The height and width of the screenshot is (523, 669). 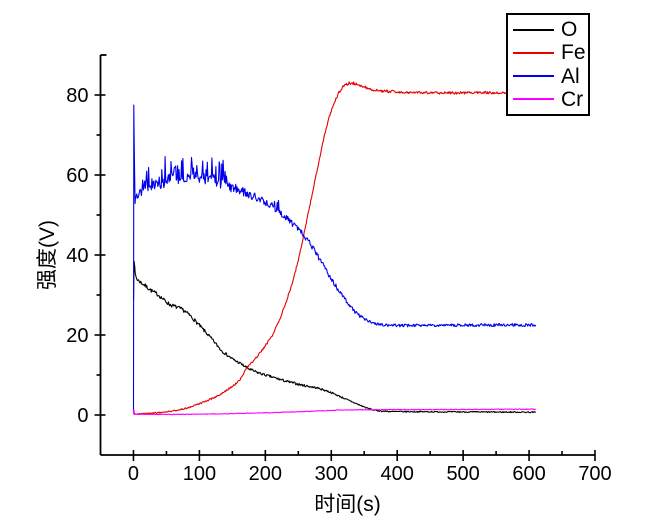 I want to click on svg-text: 40, so click(x=77, y=256).